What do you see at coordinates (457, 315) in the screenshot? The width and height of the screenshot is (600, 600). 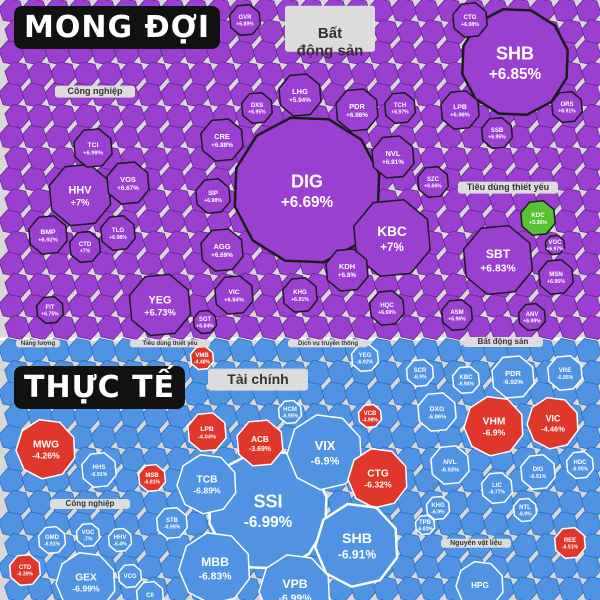 I see `cell-asm` at bounding box center [457, 315].